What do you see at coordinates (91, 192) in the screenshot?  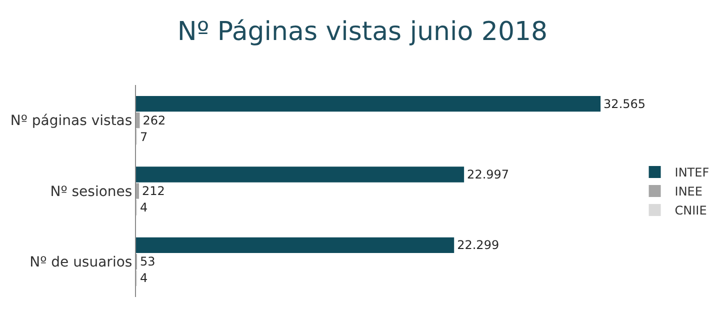 I see `y-tick-label: Nº sesiones` at bounding box center [91, 192].